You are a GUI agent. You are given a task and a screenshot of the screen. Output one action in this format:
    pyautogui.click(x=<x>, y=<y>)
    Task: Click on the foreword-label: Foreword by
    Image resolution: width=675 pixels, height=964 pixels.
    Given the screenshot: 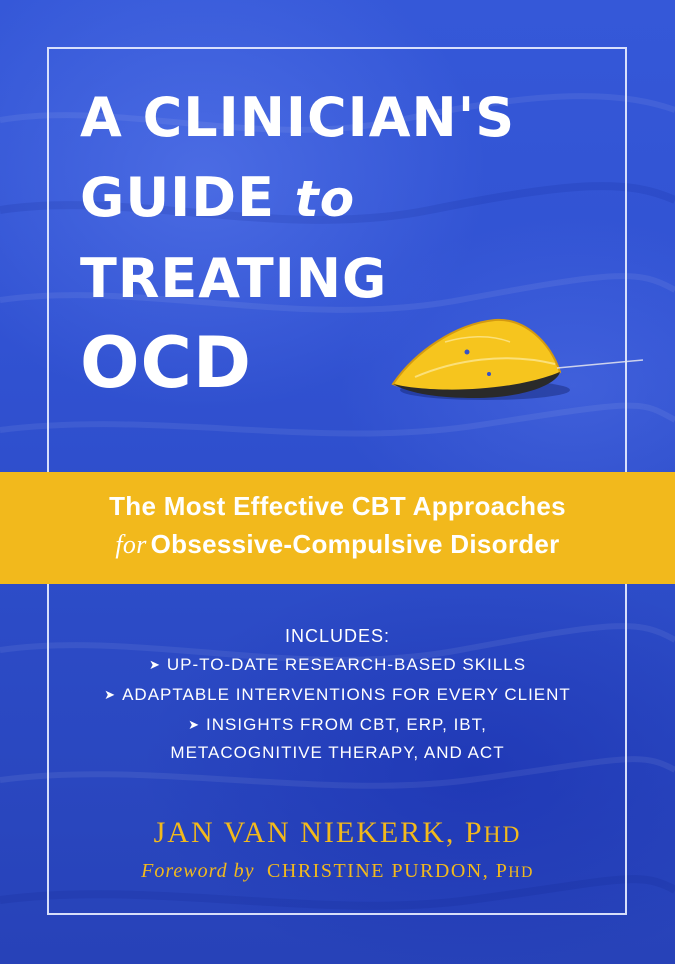 What is the action you would take?
    pyautogui.click(x=198, y=871)
    